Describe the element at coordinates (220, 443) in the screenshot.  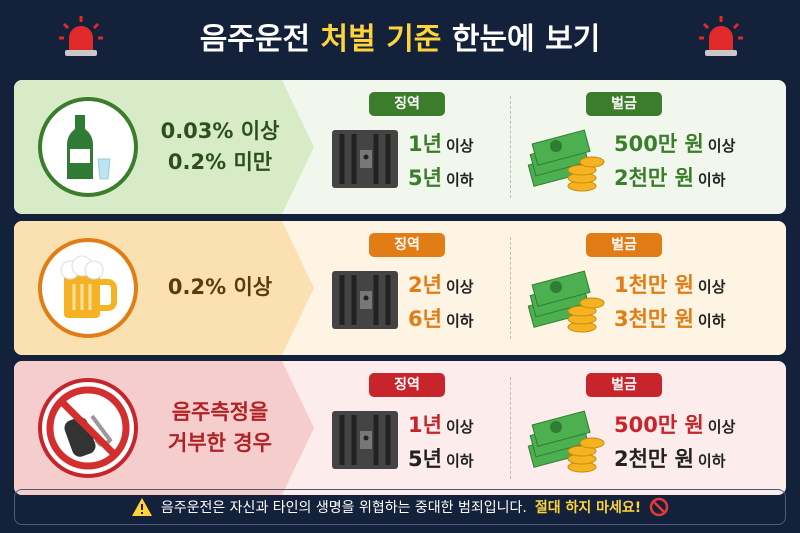
I see `condition-line: 거부한 경우` at that location.